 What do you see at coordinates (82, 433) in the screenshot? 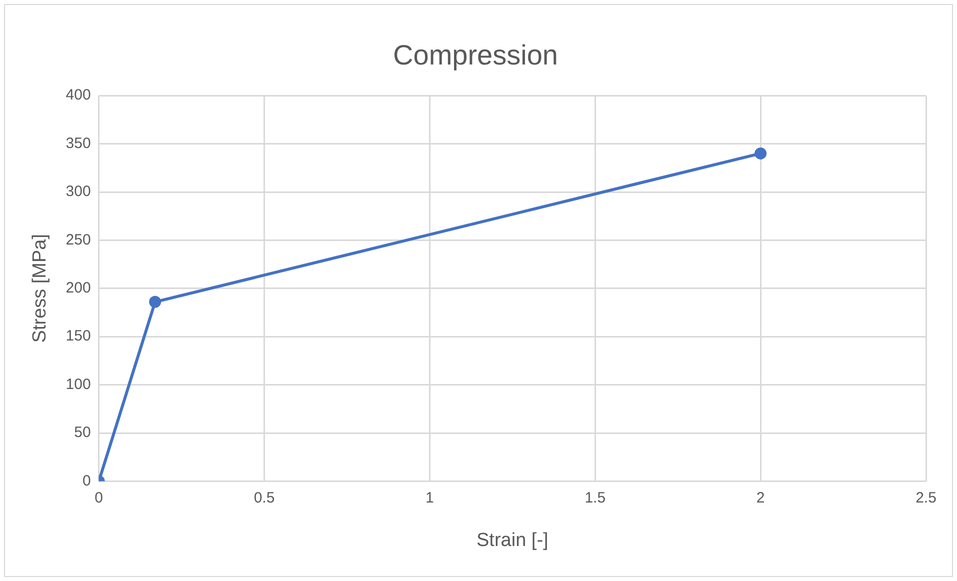
I see `y-tick-label: 50` at bounding box center [82, 433].